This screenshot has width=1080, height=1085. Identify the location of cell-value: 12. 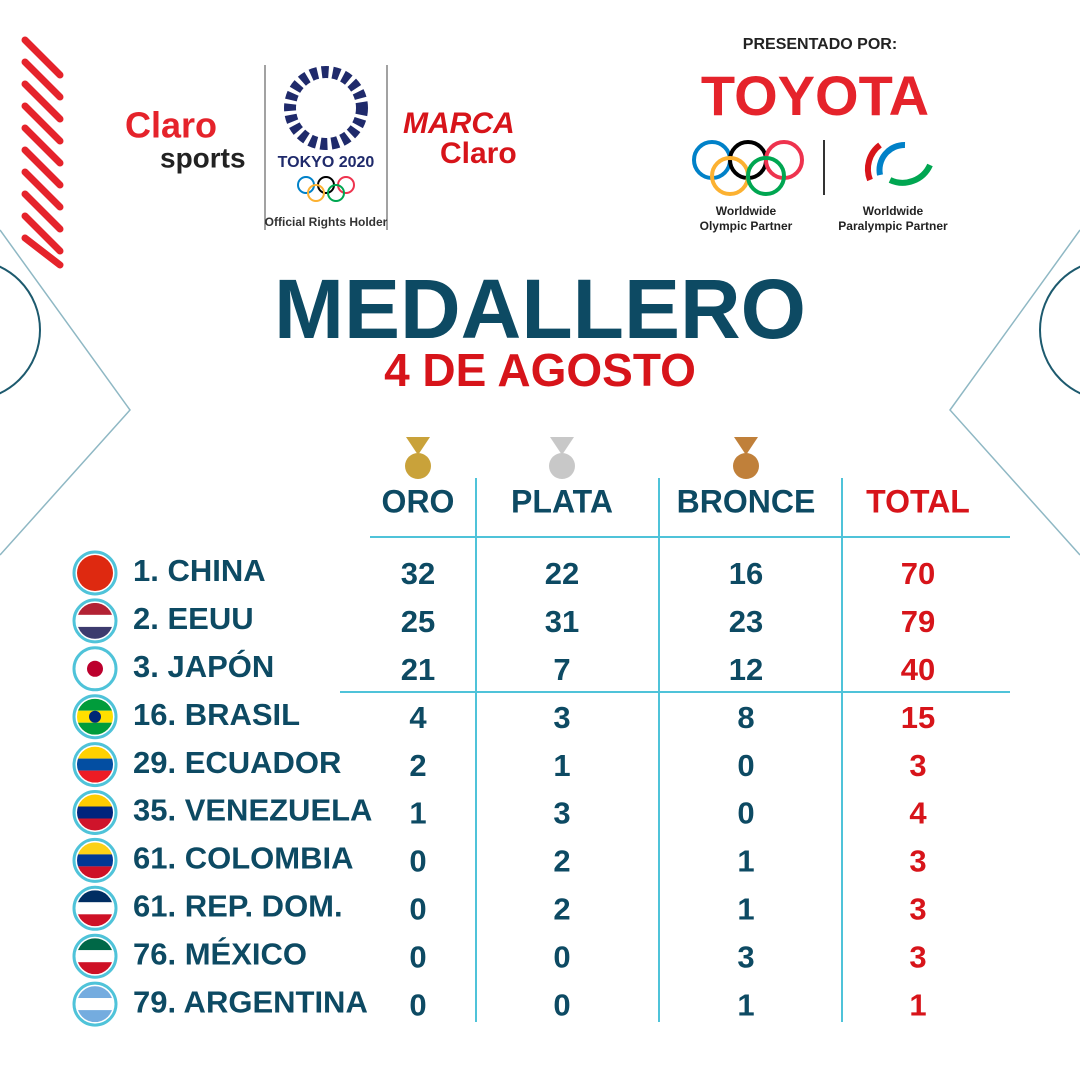
(746, 669).